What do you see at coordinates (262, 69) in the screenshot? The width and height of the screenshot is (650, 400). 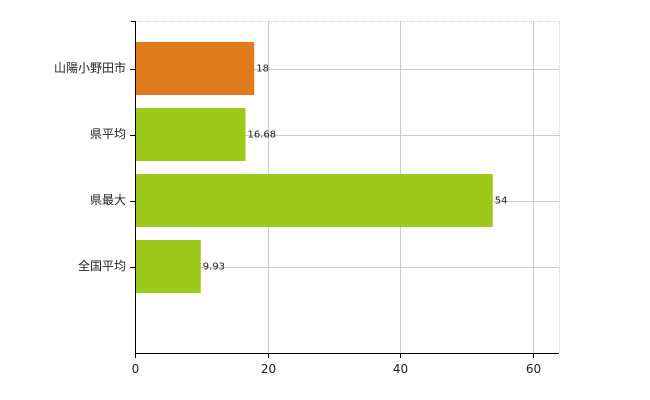 I see `data-label-0: 18` at bounding box center [262, 69].